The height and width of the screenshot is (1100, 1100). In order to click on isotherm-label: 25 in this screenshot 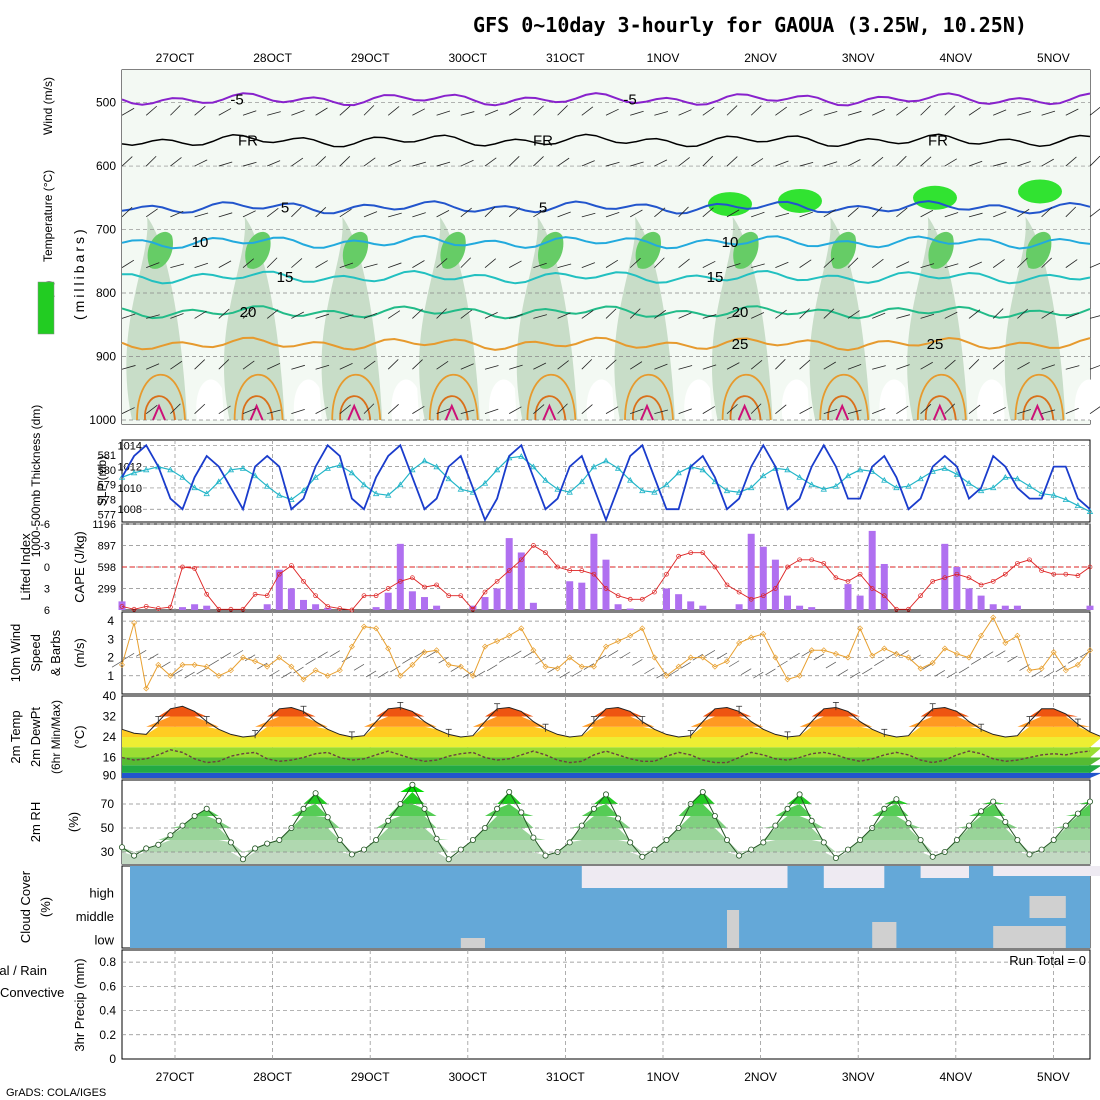, I will do `click(740, 344)`.